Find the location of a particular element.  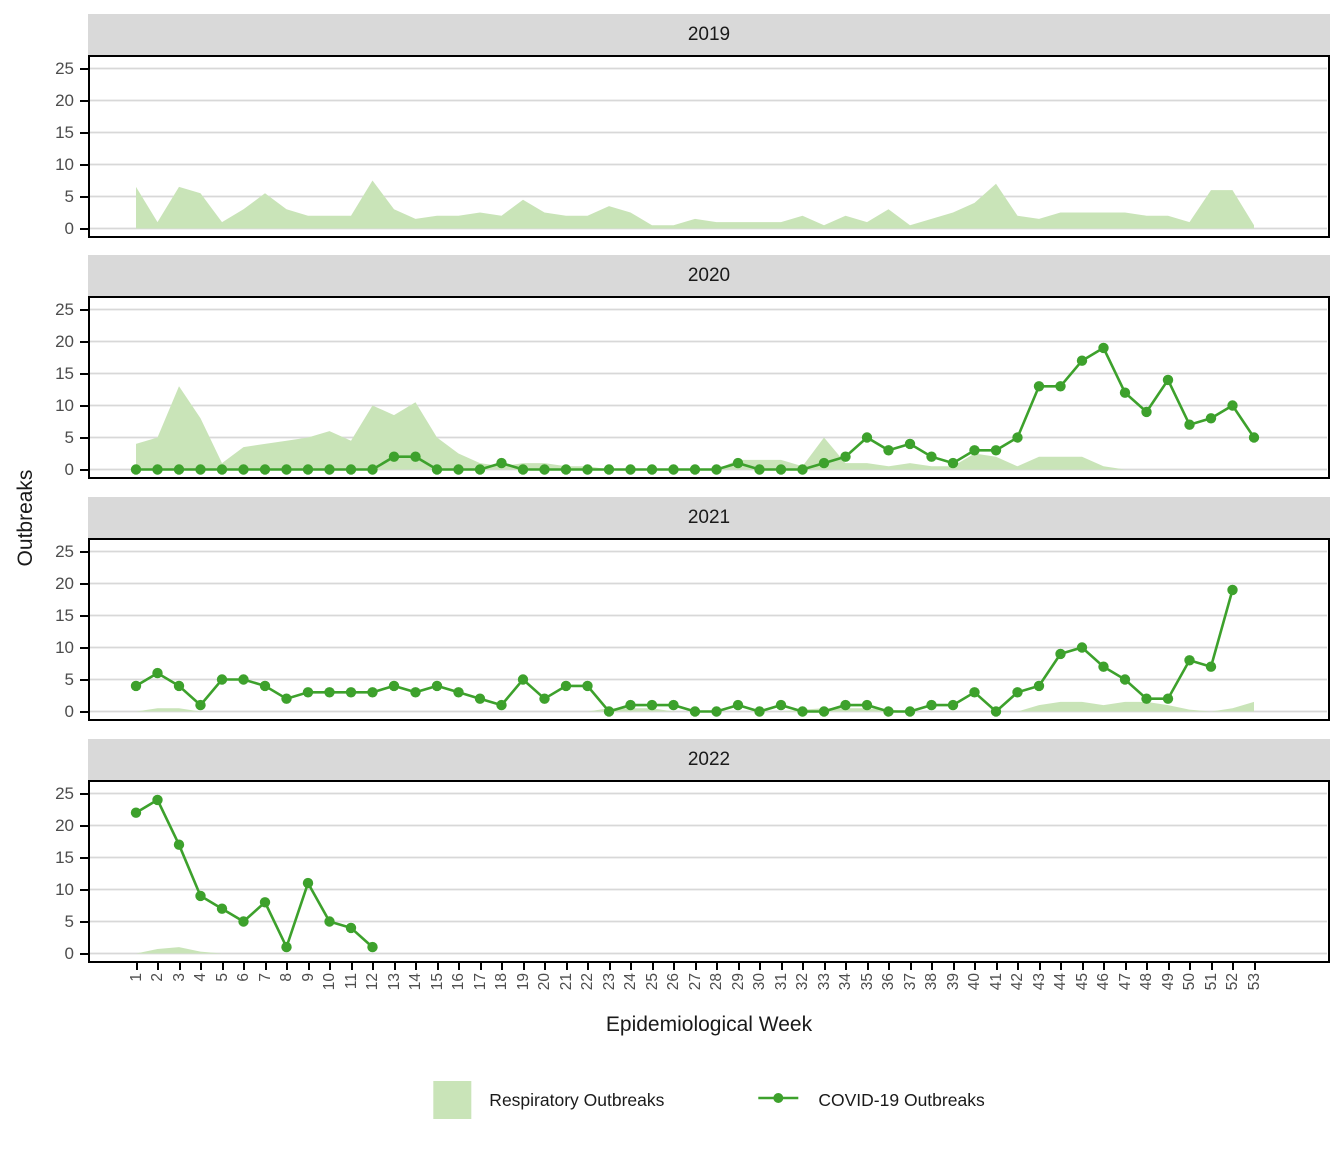

covid-point-2020-w2 is located at coordinates (157, 469).